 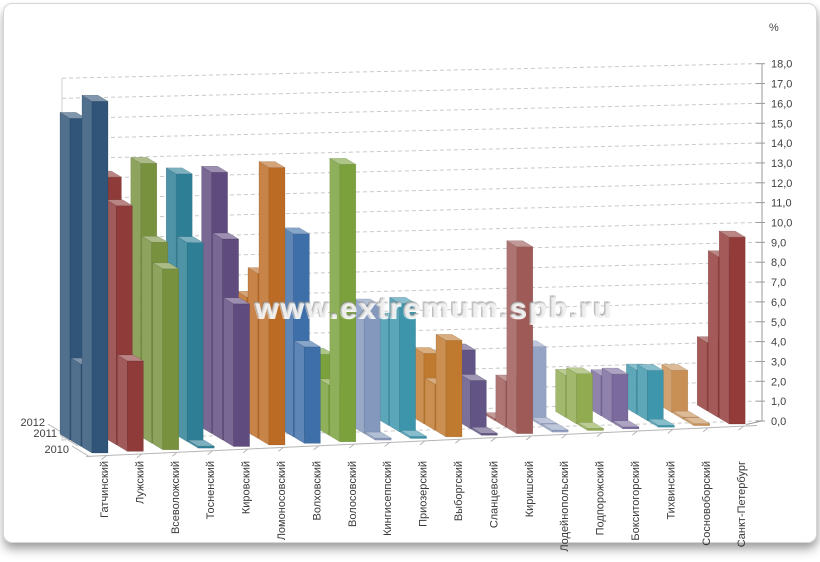 What do you see at coordinates (57, 450) in the screenshot?
I see `year-label-2010: 2010` at bounding box center [57, 450].